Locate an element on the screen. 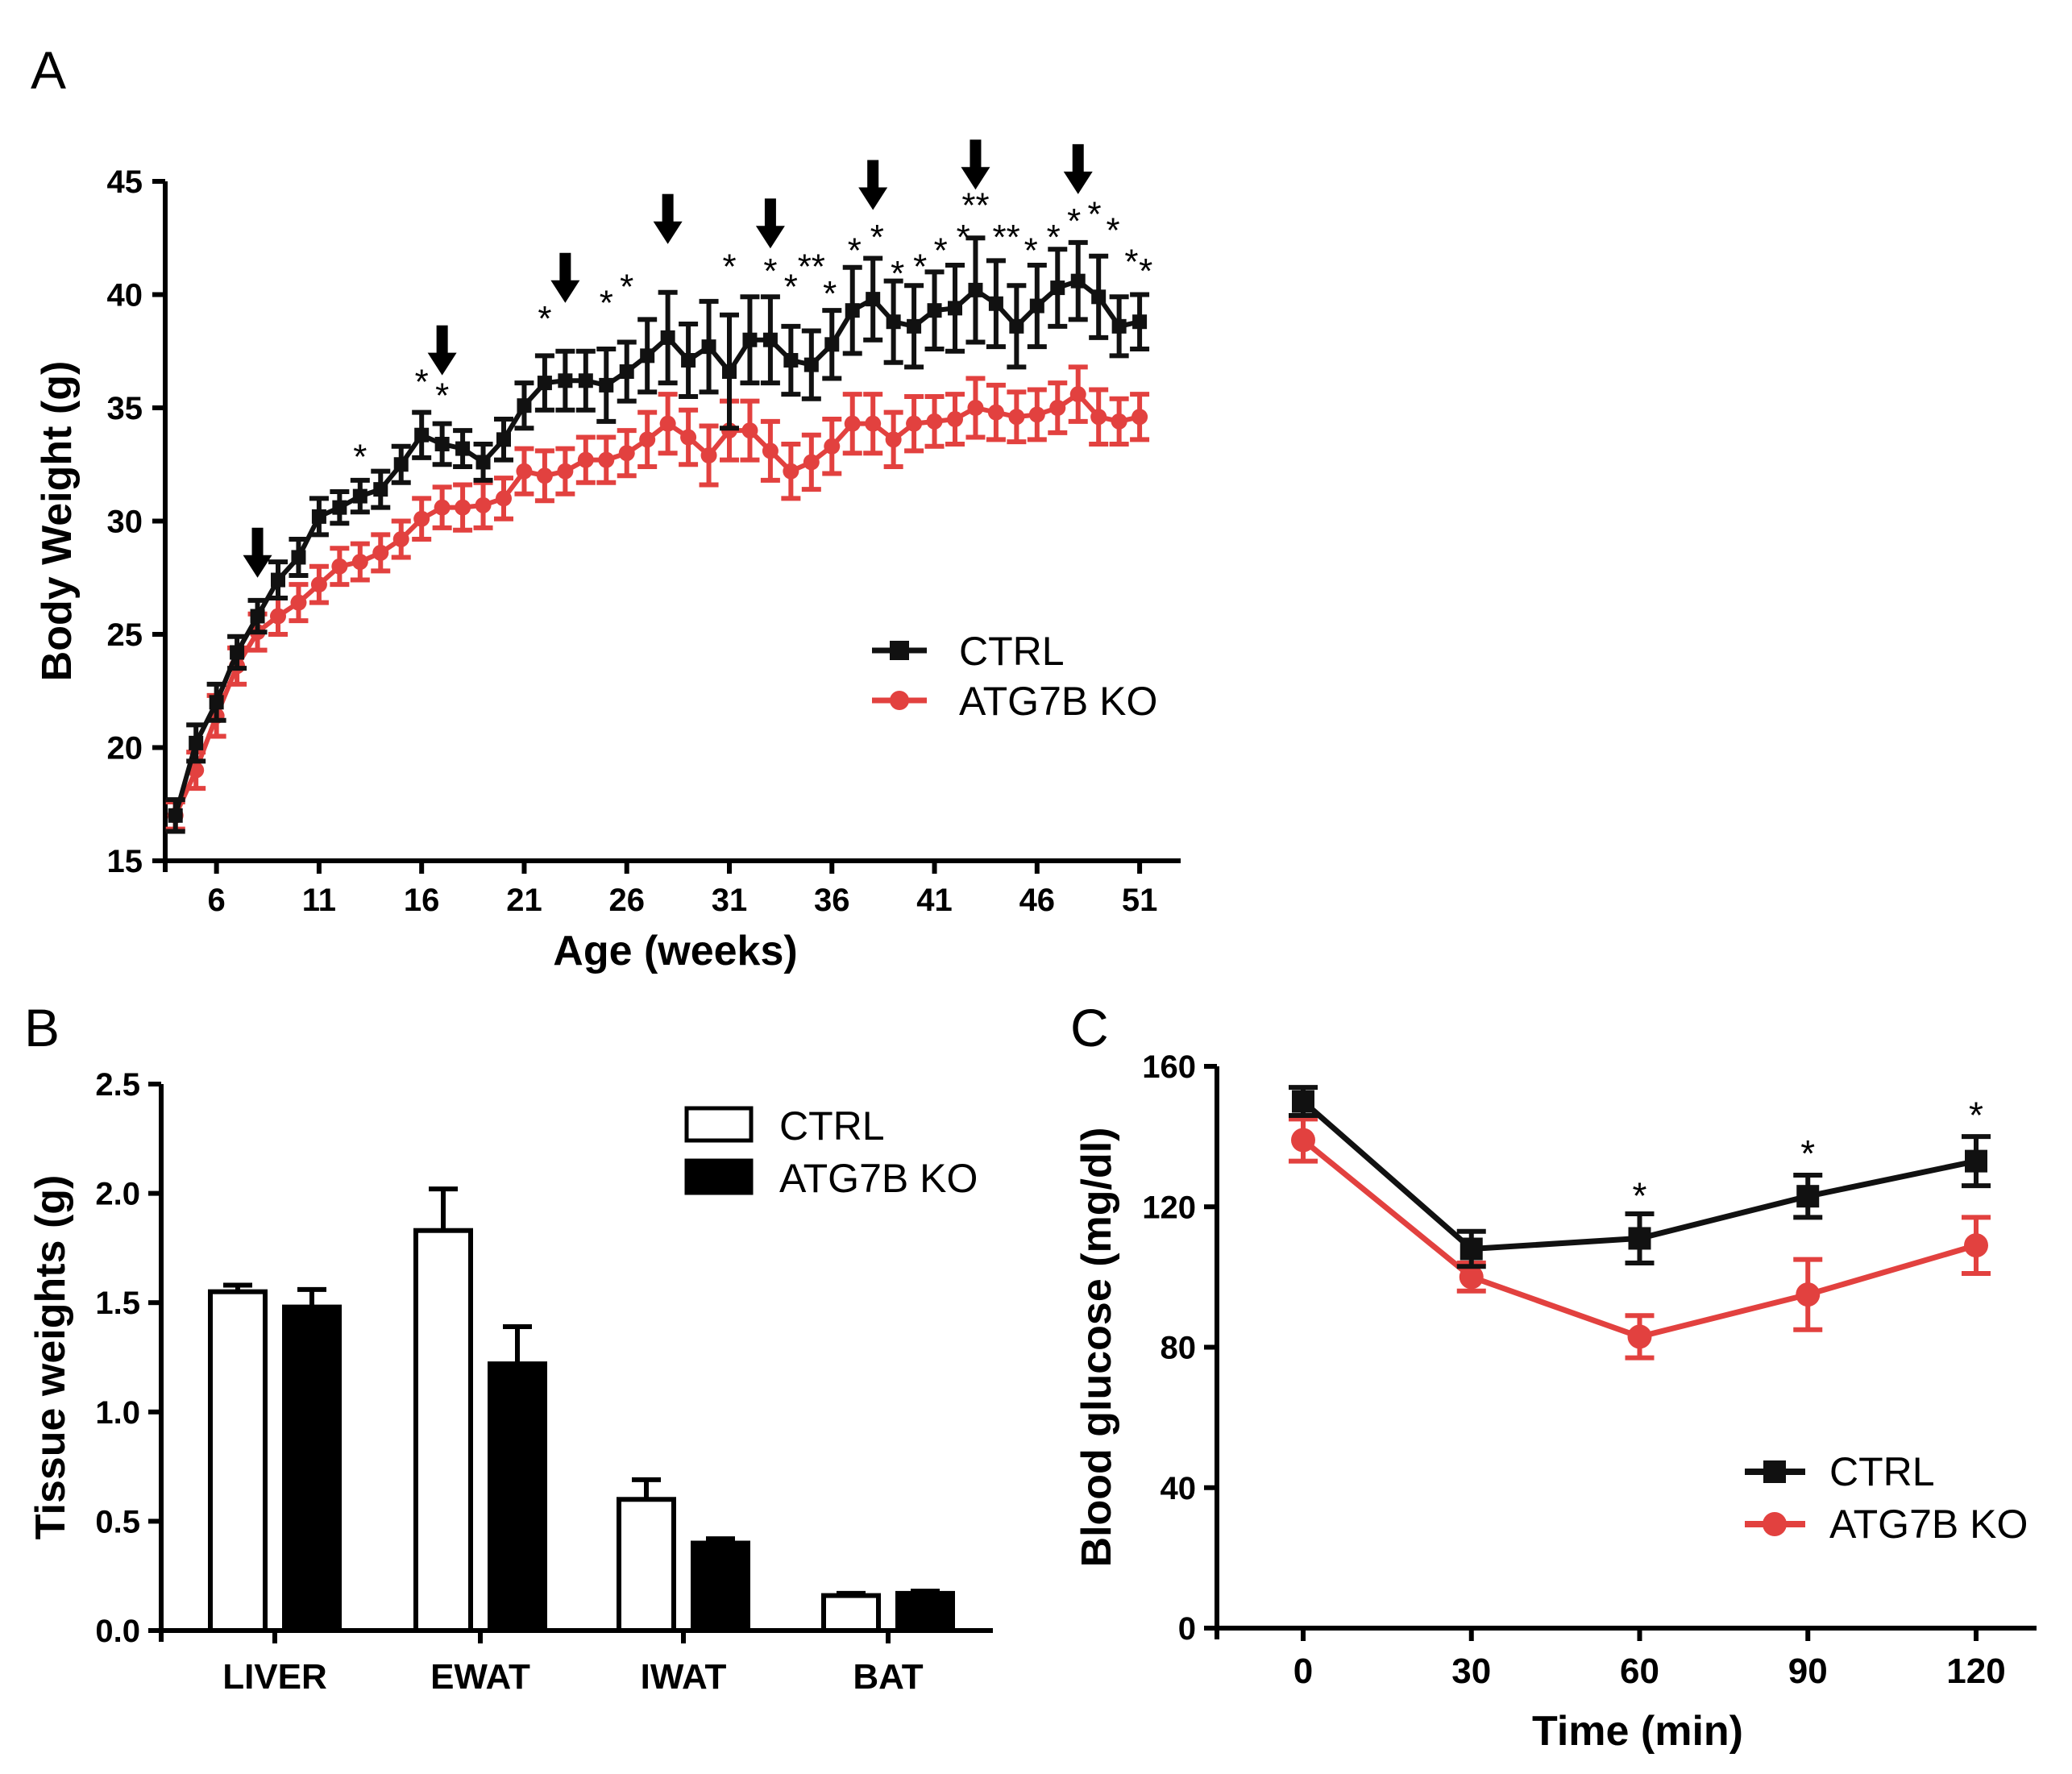 The image size is (2072, 1774). panel-c-x-tick-label: 90 is located at coordinates (1808, 1671).